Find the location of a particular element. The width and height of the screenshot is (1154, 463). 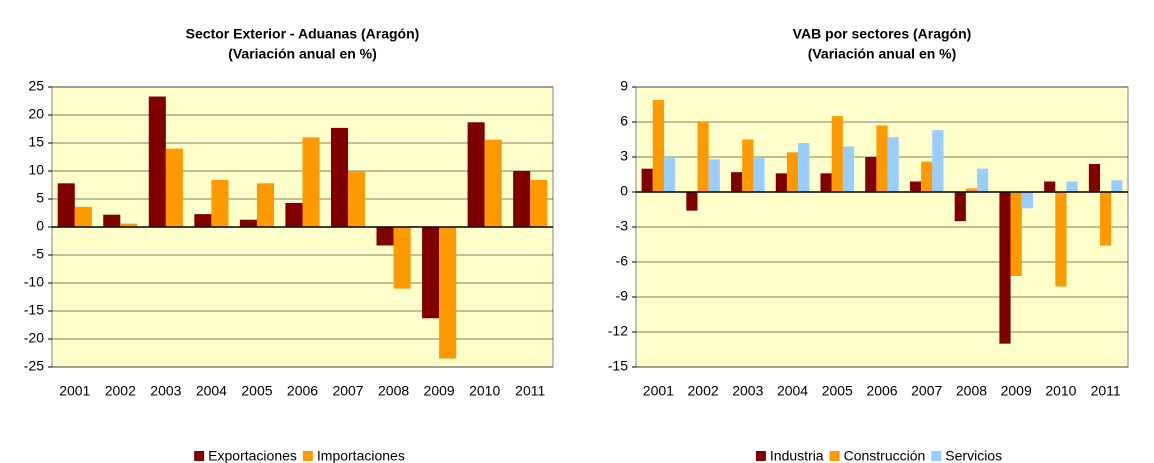

x-tick-label: 2009 is located at coordinates (439, 391).